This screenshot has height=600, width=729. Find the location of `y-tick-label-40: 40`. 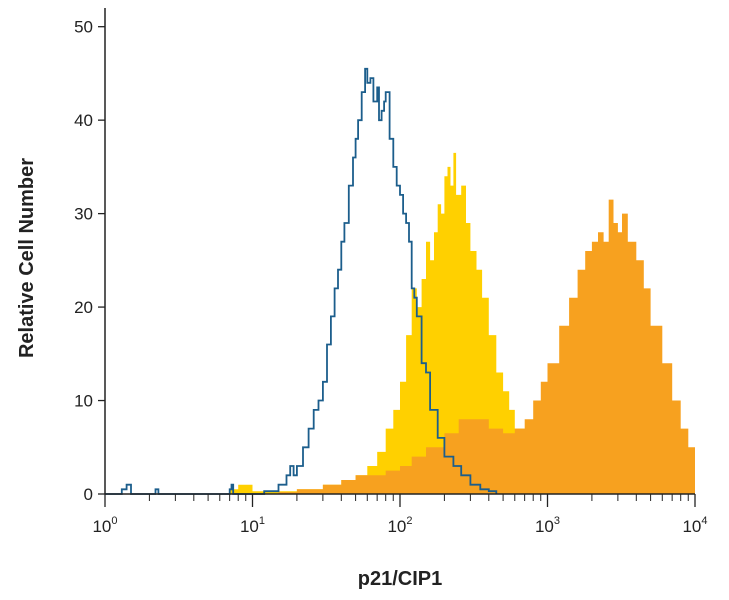

y-tick-label-40: 40 is located at coordinates (83, 120).